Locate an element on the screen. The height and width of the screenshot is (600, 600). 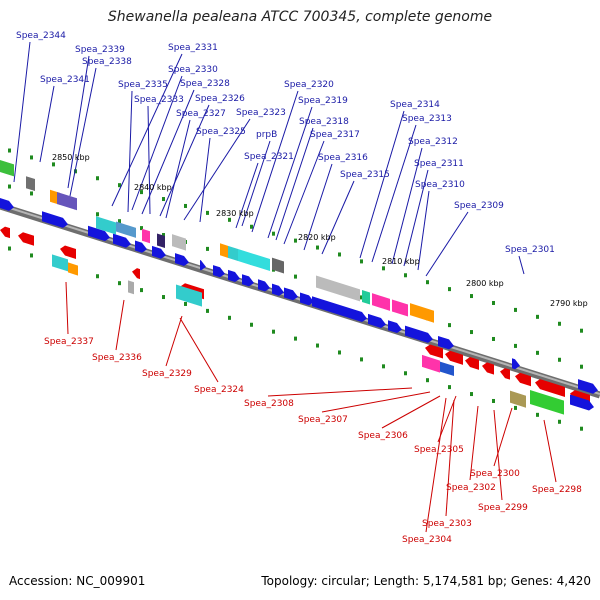
bottom-gene-label: Spea_2298 is located at coordinates (557, 490).